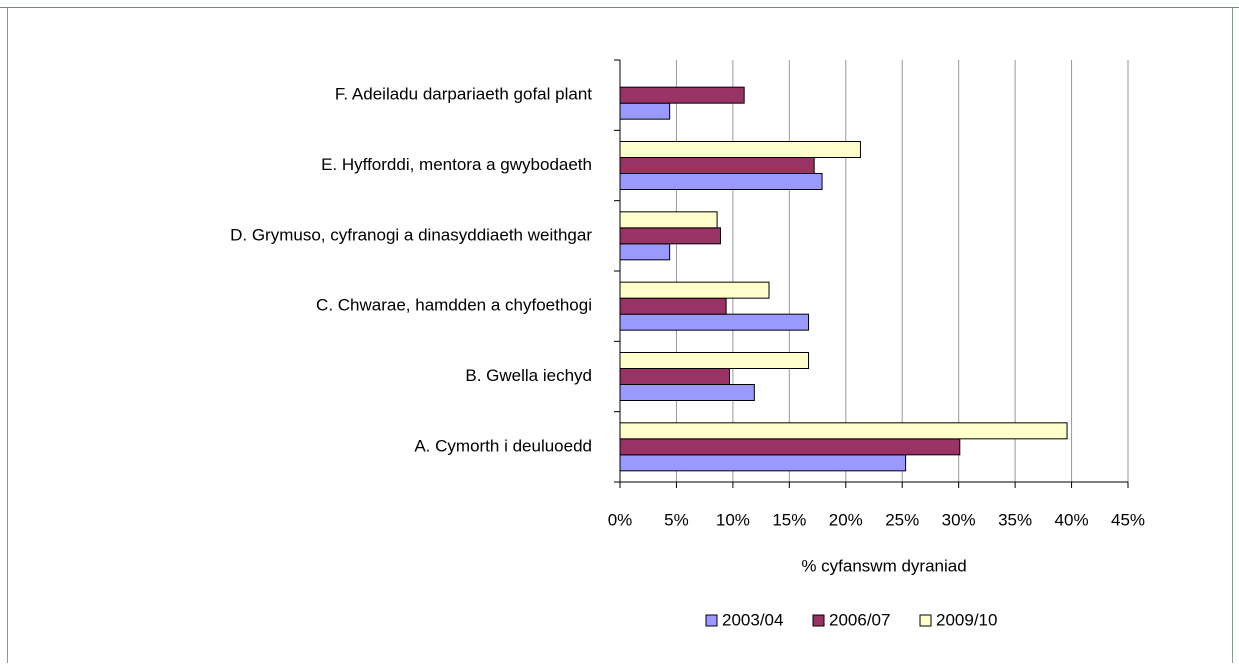 Image resolution: width=1239 pixels, height=668 pixels. What do you see at coordinates (1072, 519) in the screenshot?
I see `x-tick-label: 40%` at bounding box center [1072, 519].